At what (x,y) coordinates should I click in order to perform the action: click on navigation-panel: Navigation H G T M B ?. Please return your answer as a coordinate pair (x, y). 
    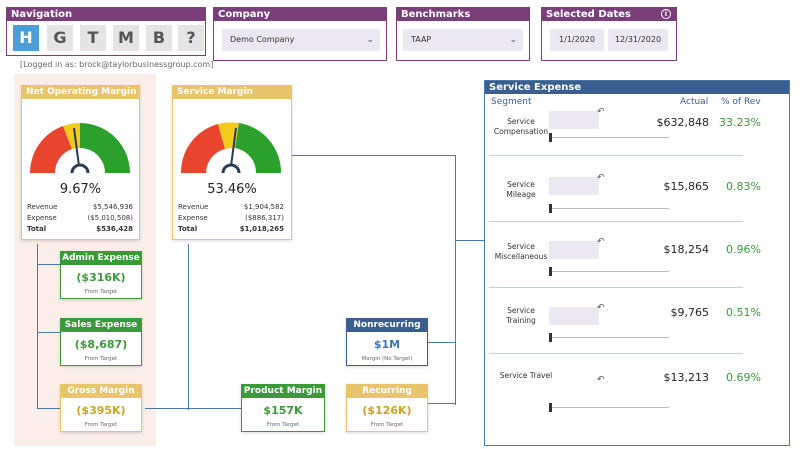
    Looking at the image, I should click on (106, 31).